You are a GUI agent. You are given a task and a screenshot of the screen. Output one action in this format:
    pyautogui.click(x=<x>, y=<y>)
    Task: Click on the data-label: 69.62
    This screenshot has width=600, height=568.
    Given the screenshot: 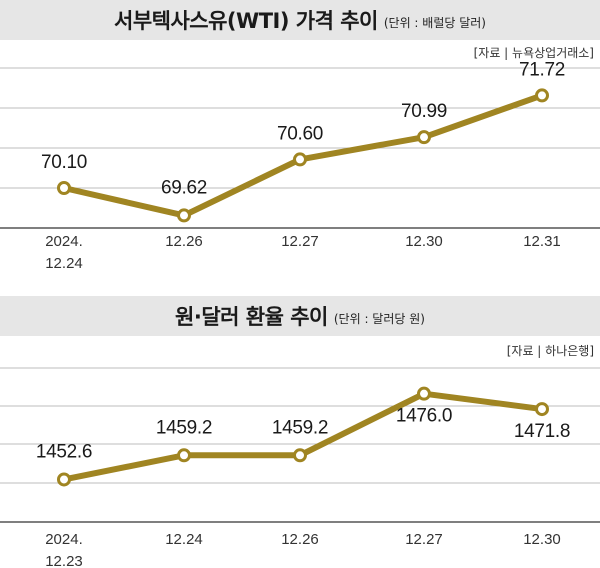 What is the action you would take?
    pyautogui.click(x=184, y=187)
    